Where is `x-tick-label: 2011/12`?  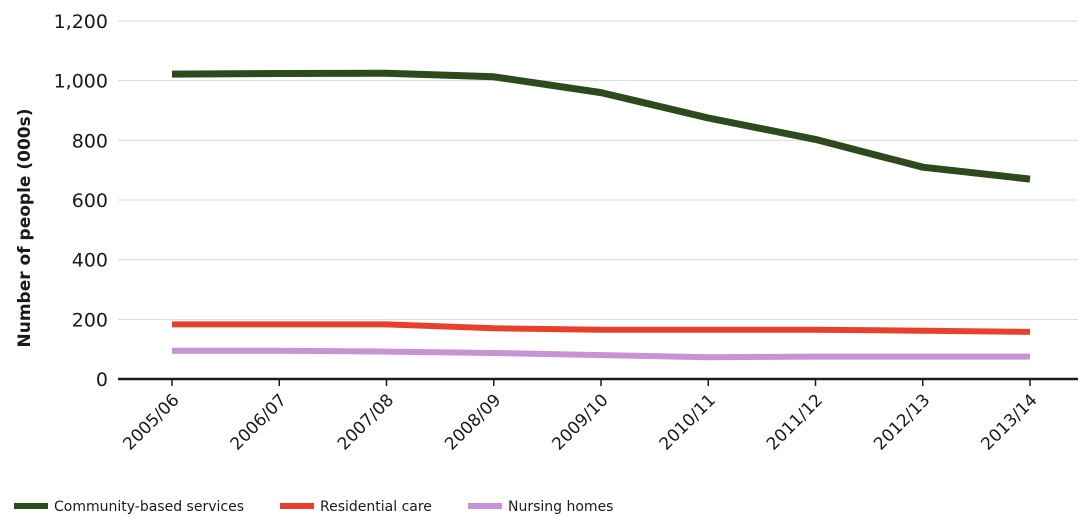 x-tick-label: 2011/12 is located at coordinates (795, 422).